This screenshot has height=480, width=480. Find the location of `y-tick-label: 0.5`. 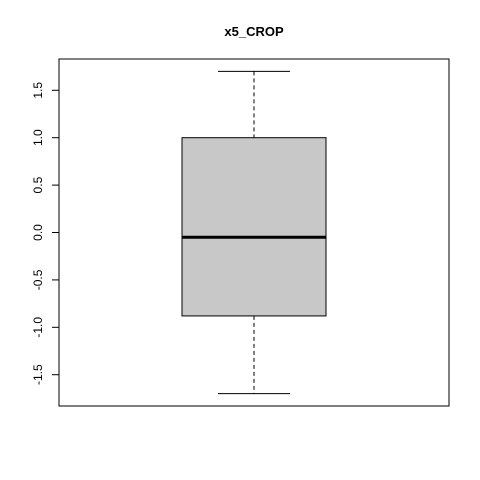

y-tick-label: 0.5 is located at coordinates (38, 184).